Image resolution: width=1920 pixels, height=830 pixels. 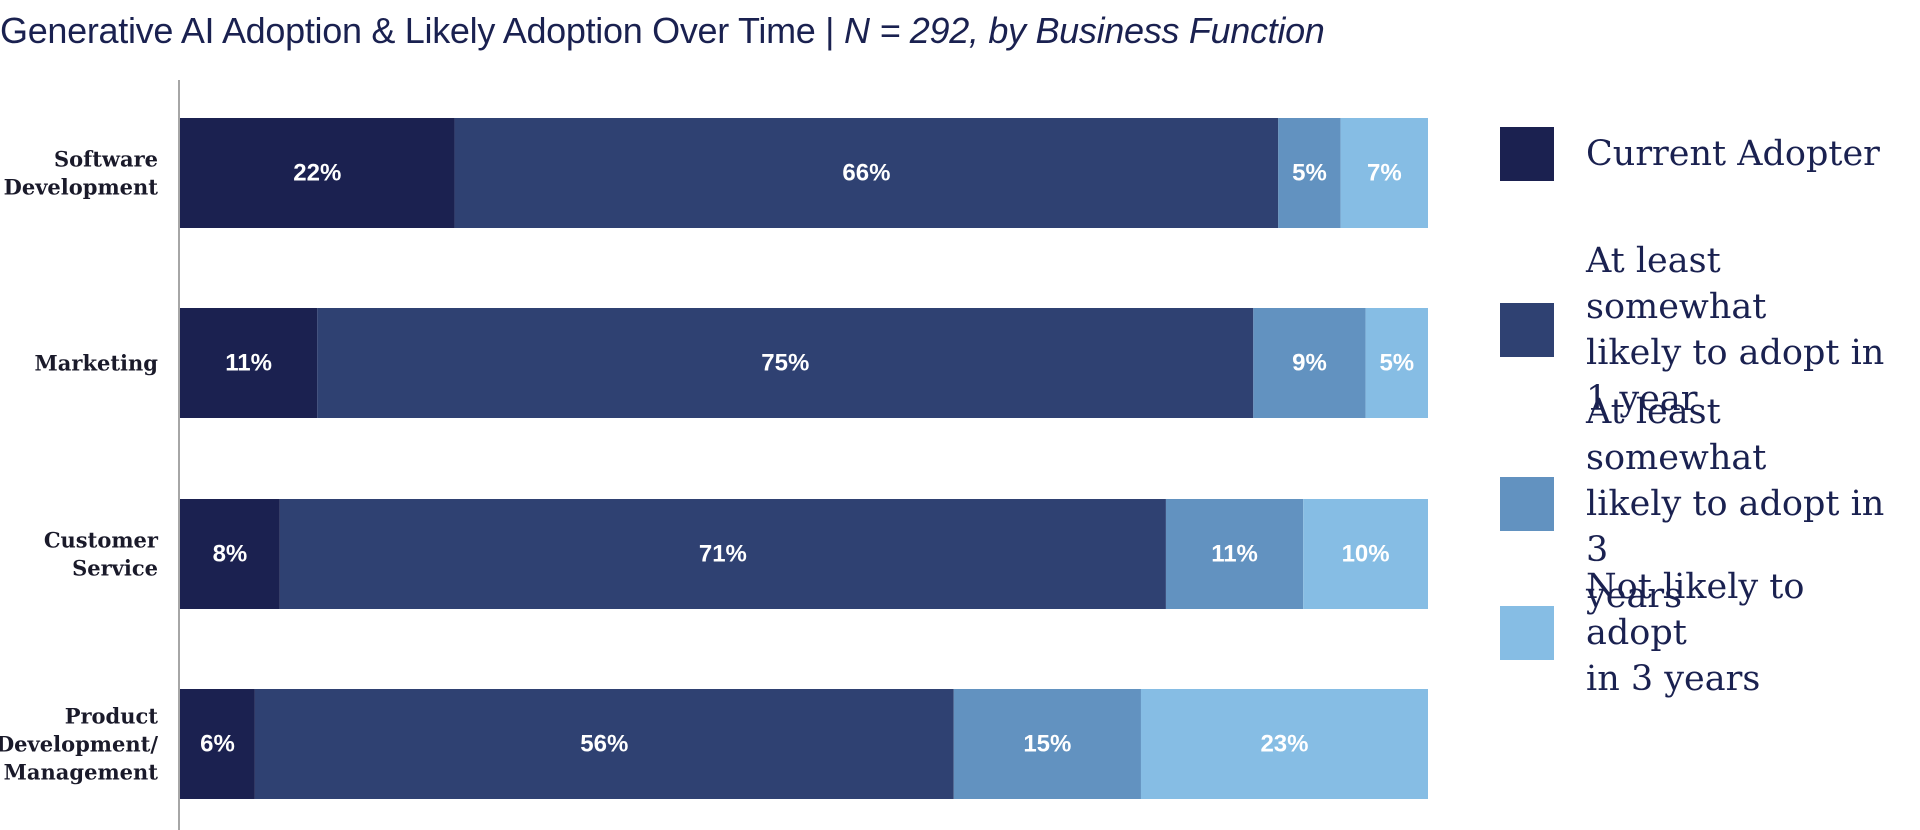 I want to click on bar-product-development-management-at-least-somewhat-likely-to-adopt-in-3-years, so click(x=1047, y=744).